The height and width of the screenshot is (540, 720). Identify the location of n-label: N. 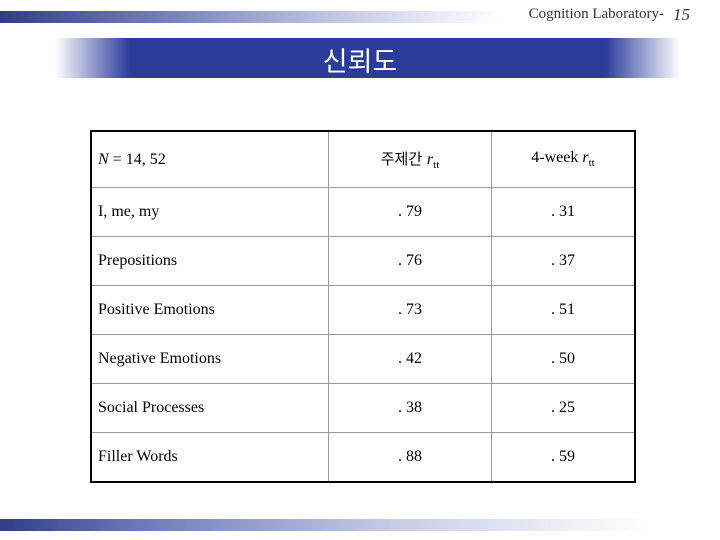
(103, 159).